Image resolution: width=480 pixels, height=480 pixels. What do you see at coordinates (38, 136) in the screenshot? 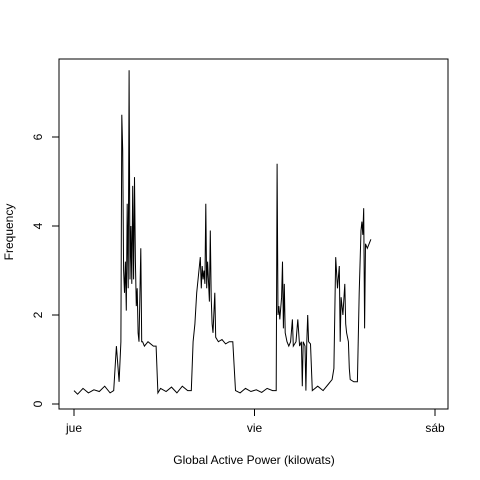
I see `y-tick-label-4: 6` at bounding box center [38, 136].